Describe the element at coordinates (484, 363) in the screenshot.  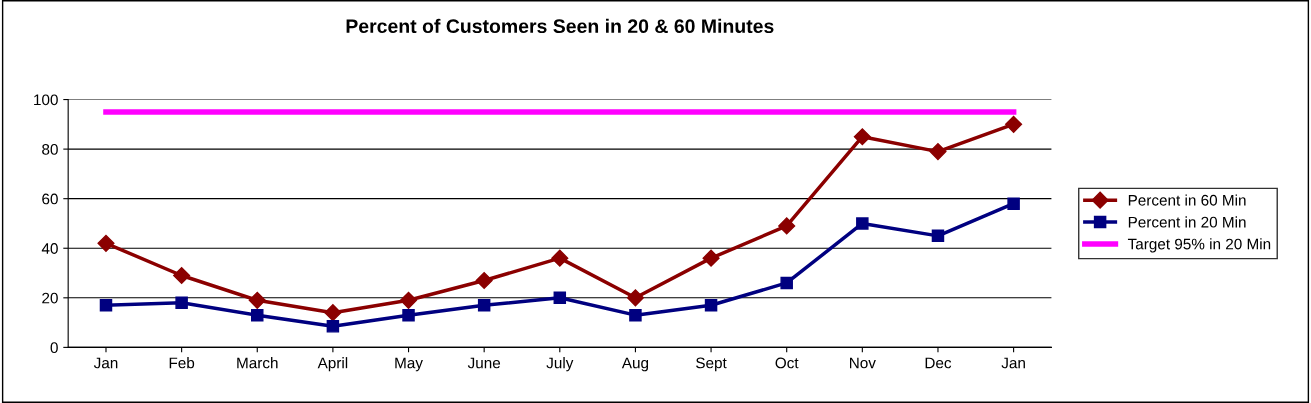
I see `x-tick-label: June` at that location.